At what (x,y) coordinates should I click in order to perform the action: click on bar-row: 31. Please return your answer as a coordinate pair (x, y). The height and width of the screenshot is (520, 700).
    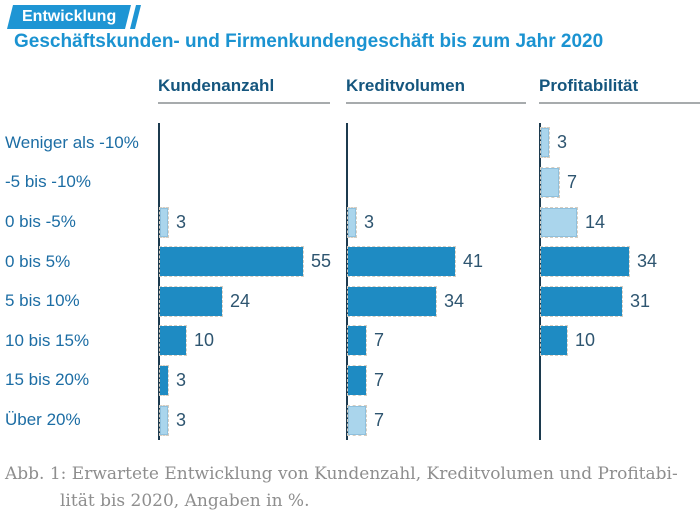
    Looking at the image, I should click on (620, 301).